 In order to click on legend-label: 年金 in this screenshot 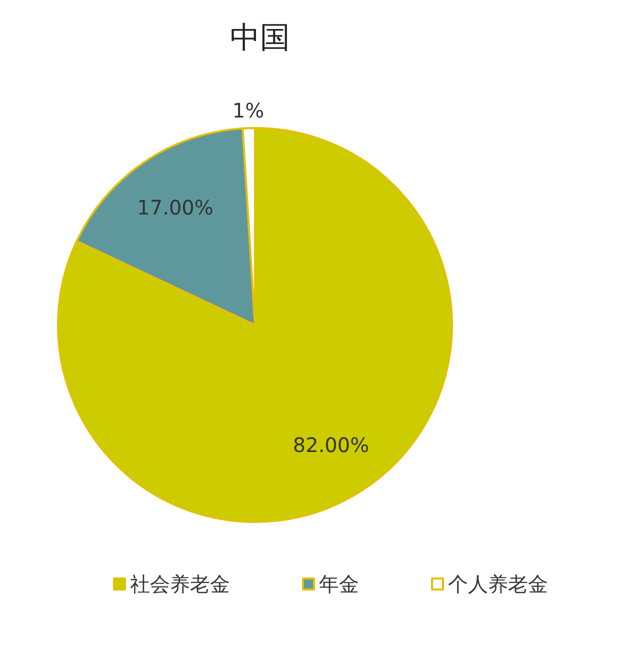, I will do `click(339, 584)`.